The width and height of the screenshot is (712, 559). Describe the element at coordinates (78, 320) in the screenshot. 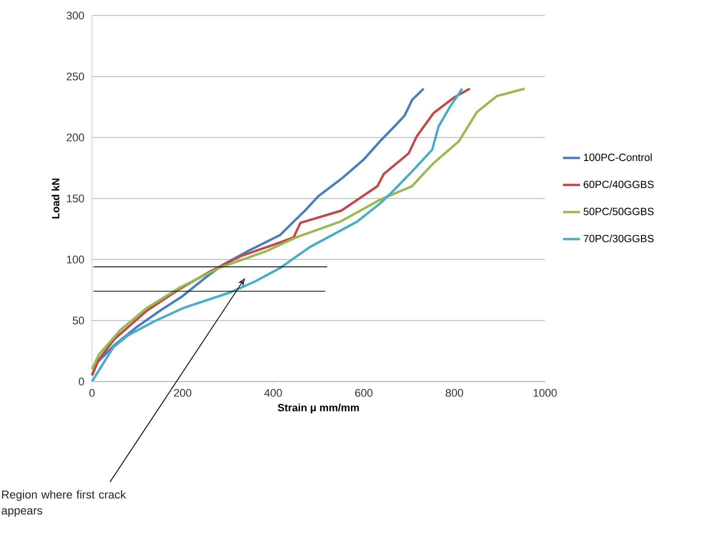

I see `y-tick-label: 50` at that location.